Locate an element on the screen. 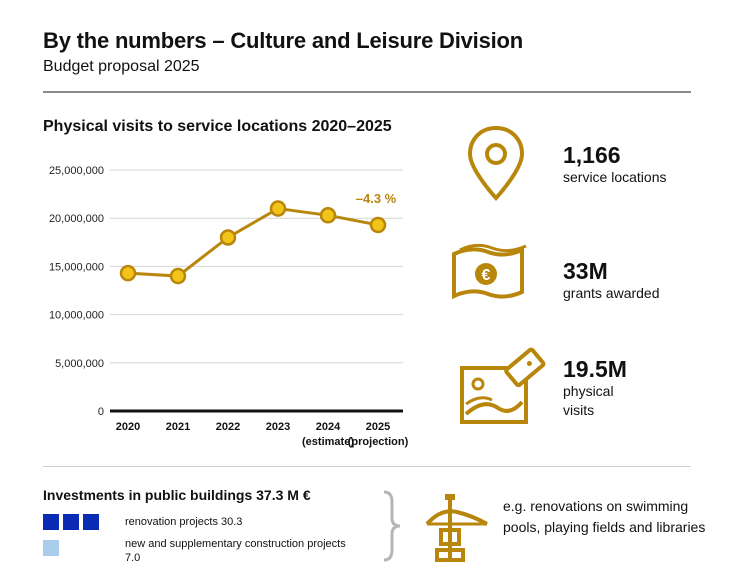  euro-banknote-icon: € is located at coordinates (489, 271).